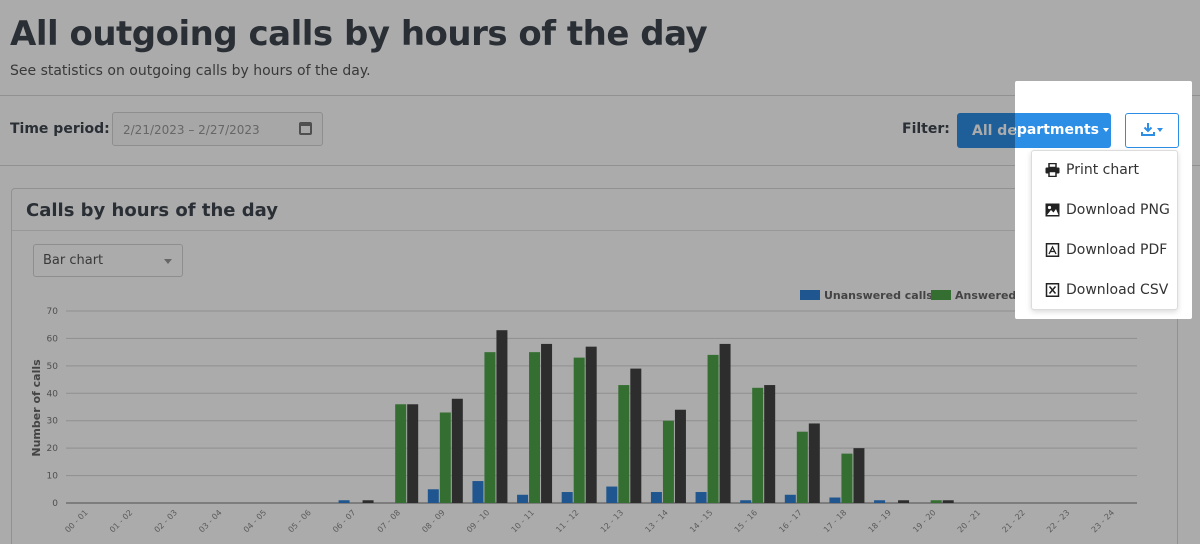 Image resolution: width=1200 pixels, height=544 pixels. I want to click on legend-item-unanswered: Unanswered calls, so click(866, 295).